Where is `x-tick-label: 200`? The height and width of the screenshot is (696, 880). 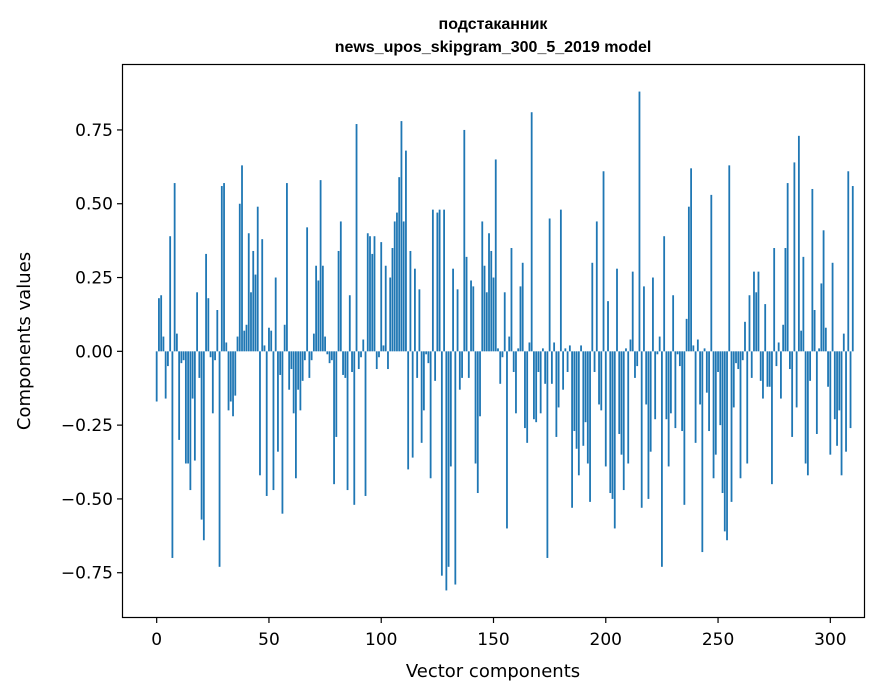 x-tick-label: 200 is located at coordinates (606, 640).